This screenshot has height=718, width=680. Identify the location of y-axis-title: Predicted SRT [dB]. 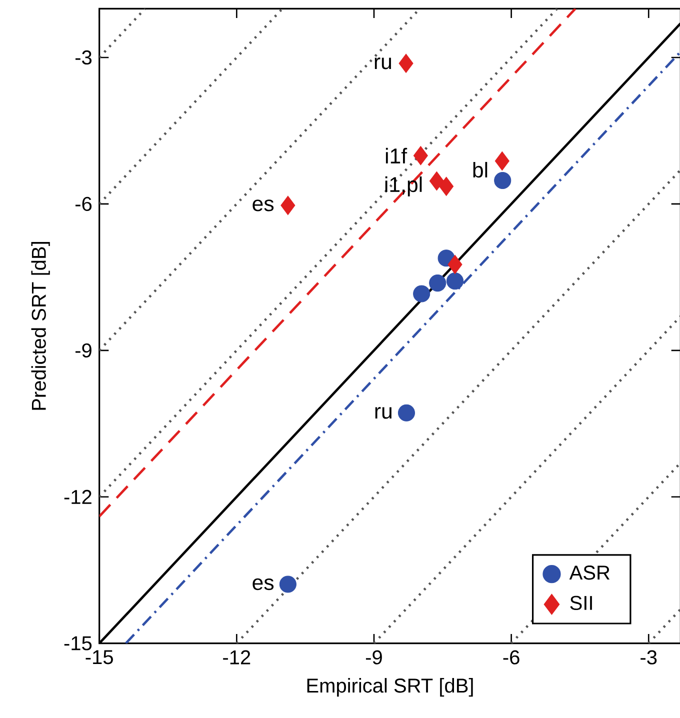
(40, 326).